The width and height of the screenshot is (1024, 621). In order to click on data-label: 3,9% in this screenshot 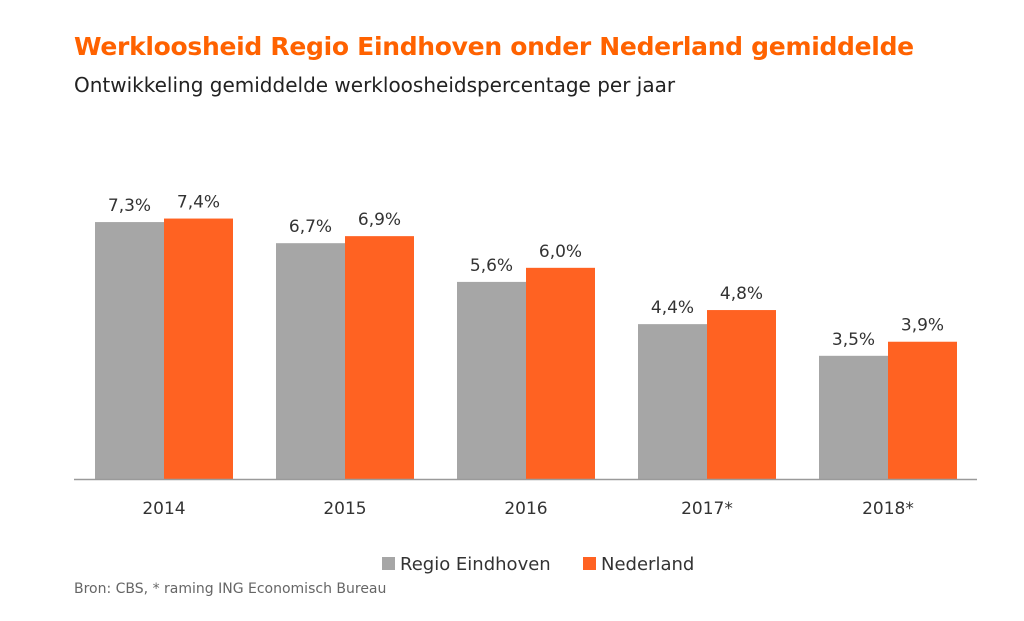, I will do `click(922, 326)`.